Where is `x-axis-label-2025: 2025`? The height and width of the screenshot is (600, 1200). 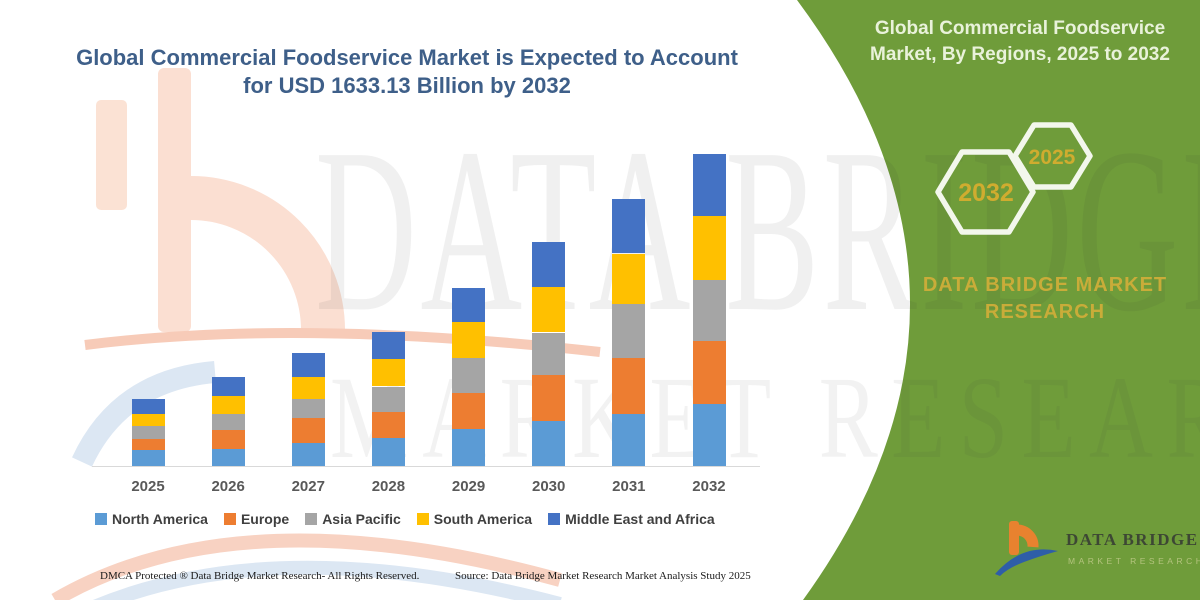 x-axis-label-2025: 2025 is located at coordinates (148, 486).